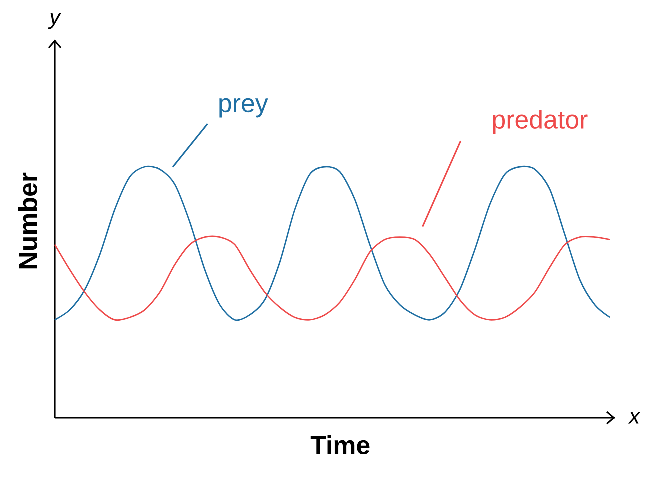 This screenshot has width=645, height=478. I want to click on x-axis-title: Time, so click(340, 445).